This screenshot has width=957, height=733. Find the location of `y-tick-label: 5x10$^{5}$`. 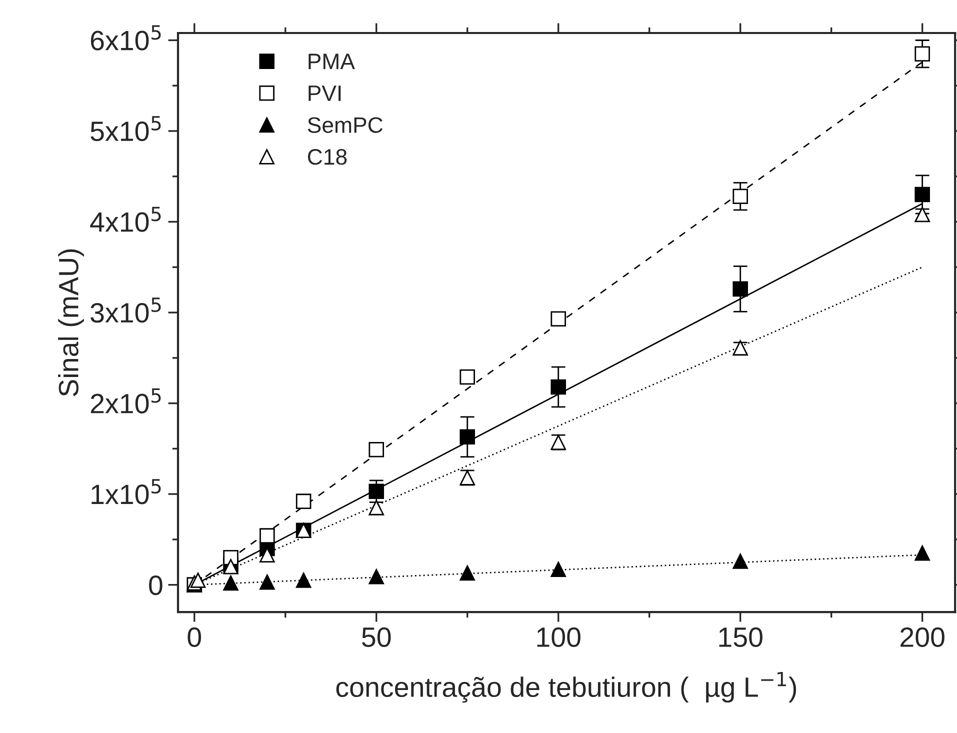

y-tick-label: 5x10$^{5}$ is located at coordinates (125, 129).